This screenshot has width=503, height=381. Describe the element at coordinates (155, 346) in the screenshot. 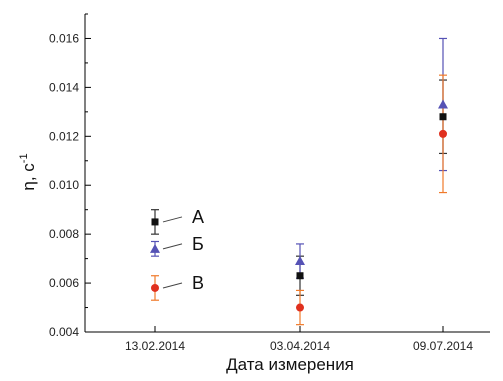

I see `x-tick-label: 13.02.2014` at that location.